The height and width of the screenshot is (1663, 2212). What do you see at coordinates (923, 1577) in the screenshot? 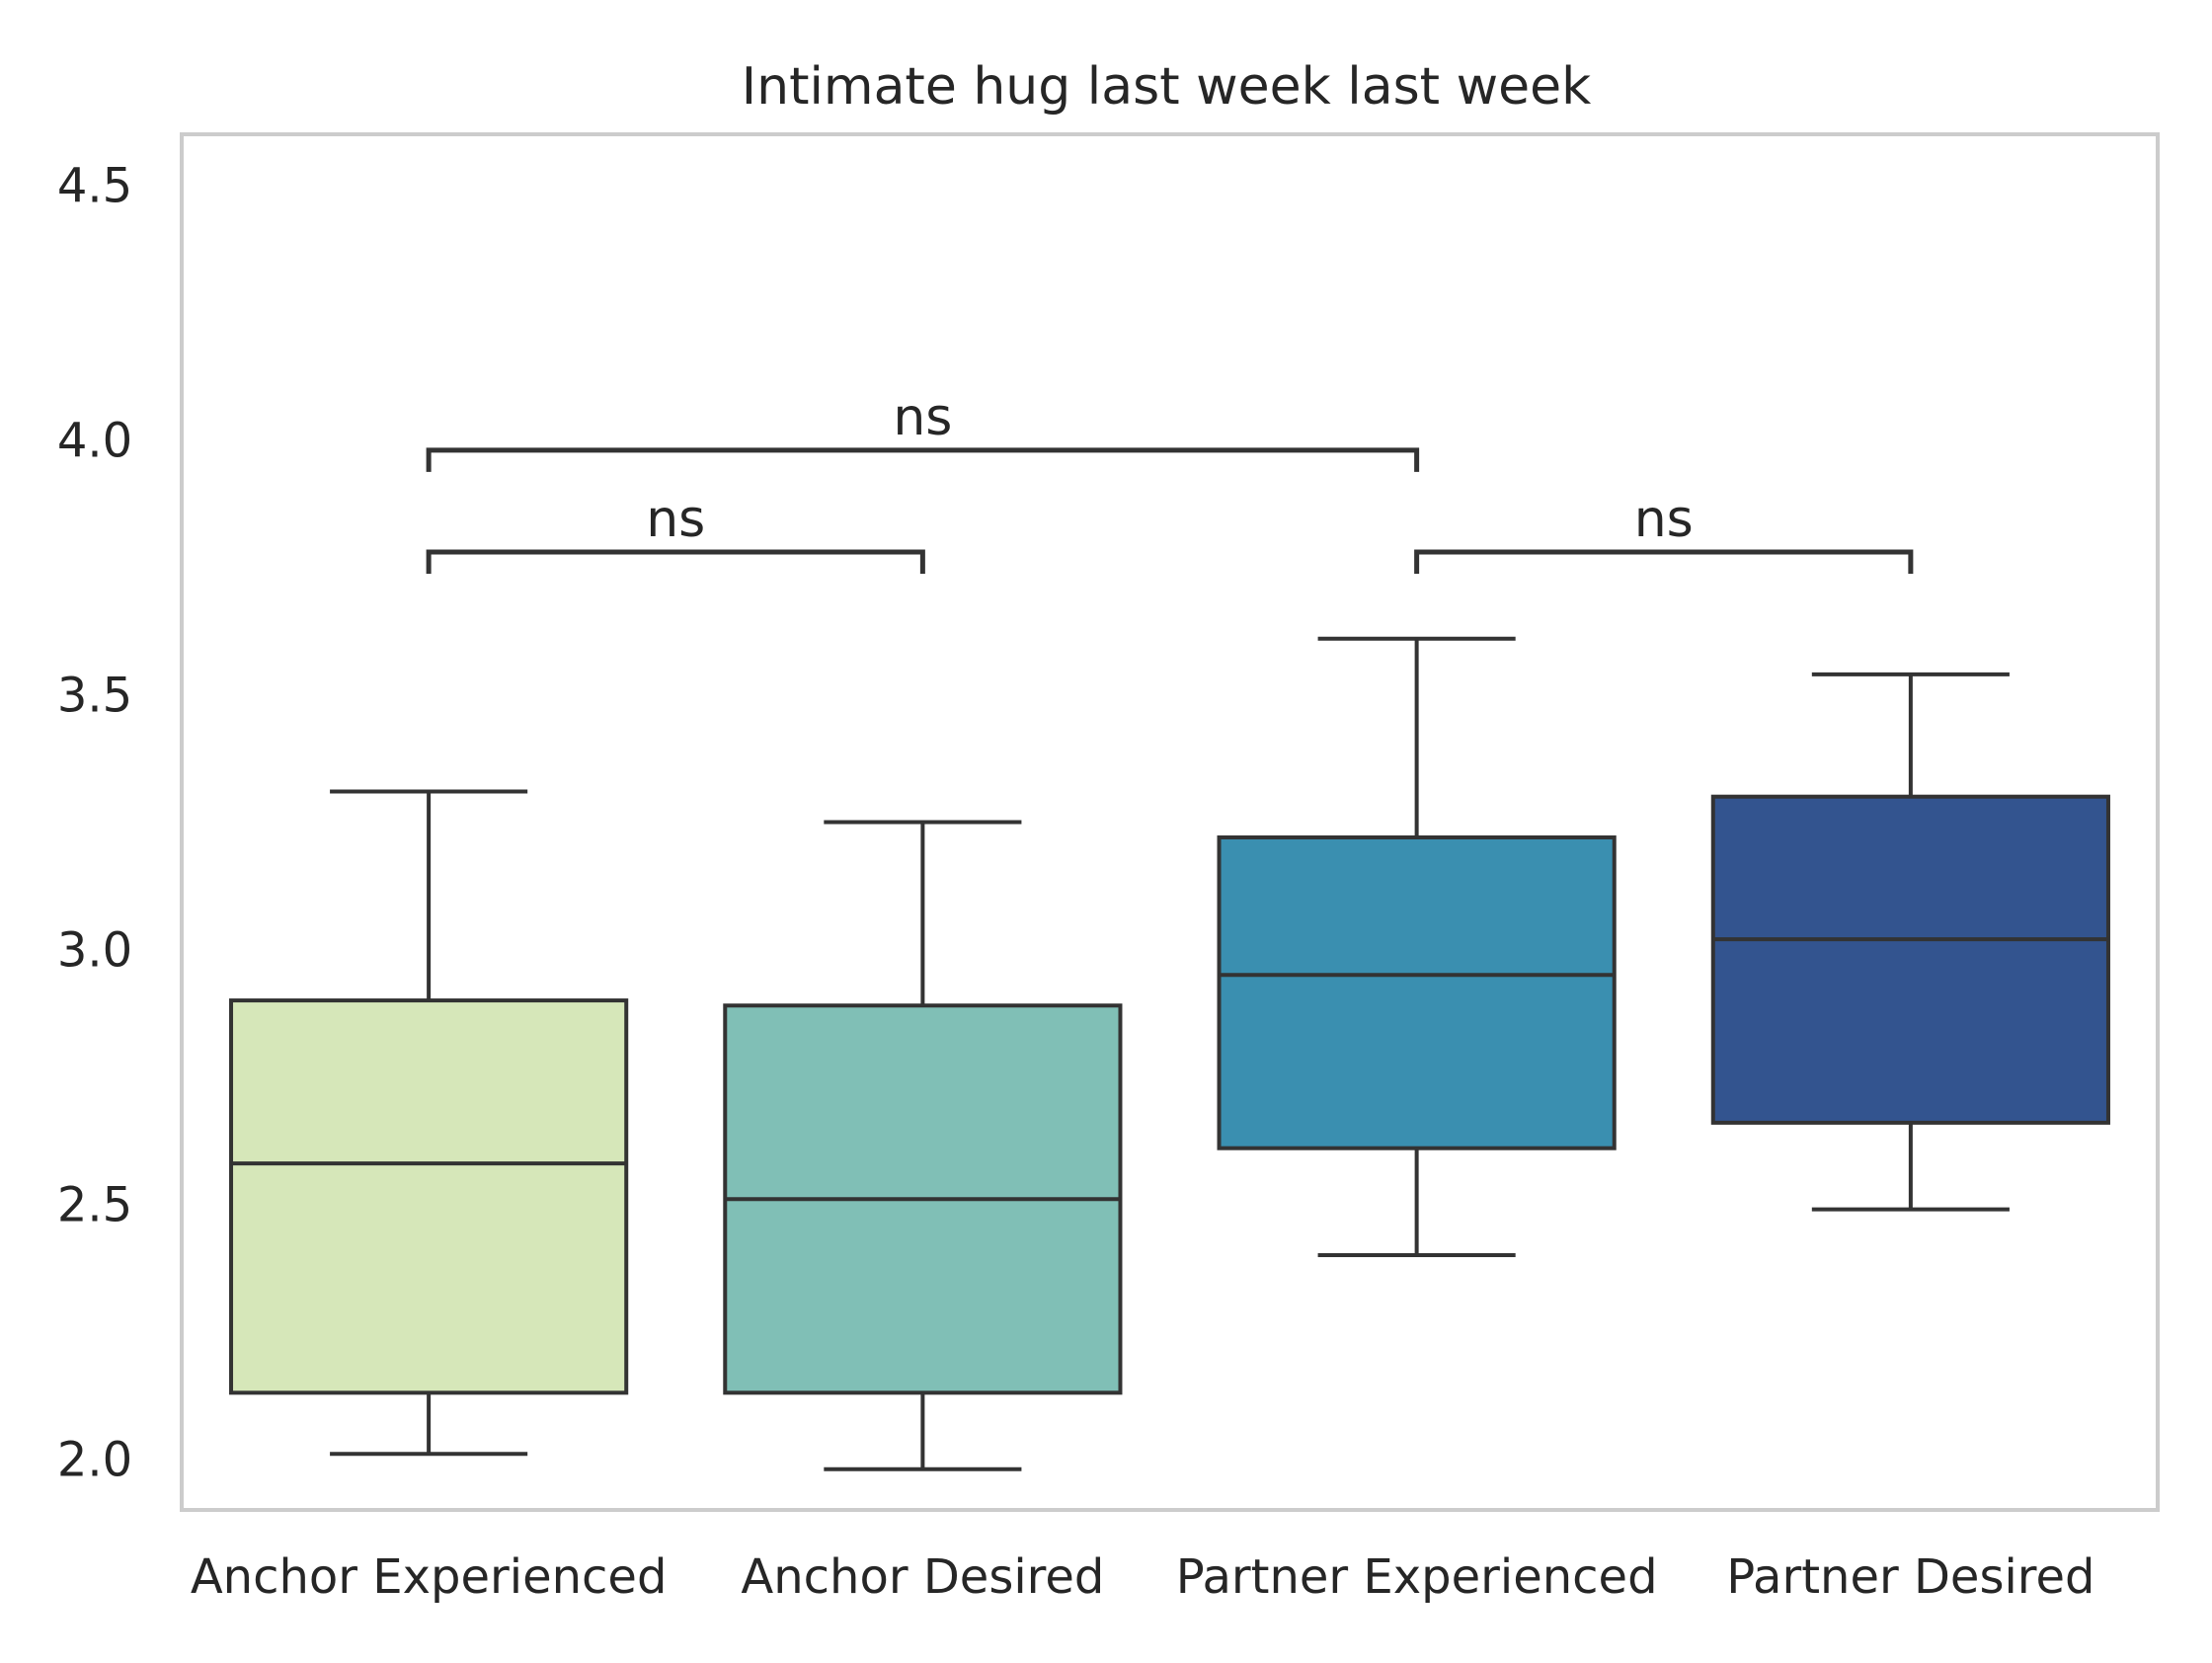
I see `x-tick-label: Anchor Desired` at bounding box center [923, 1577].